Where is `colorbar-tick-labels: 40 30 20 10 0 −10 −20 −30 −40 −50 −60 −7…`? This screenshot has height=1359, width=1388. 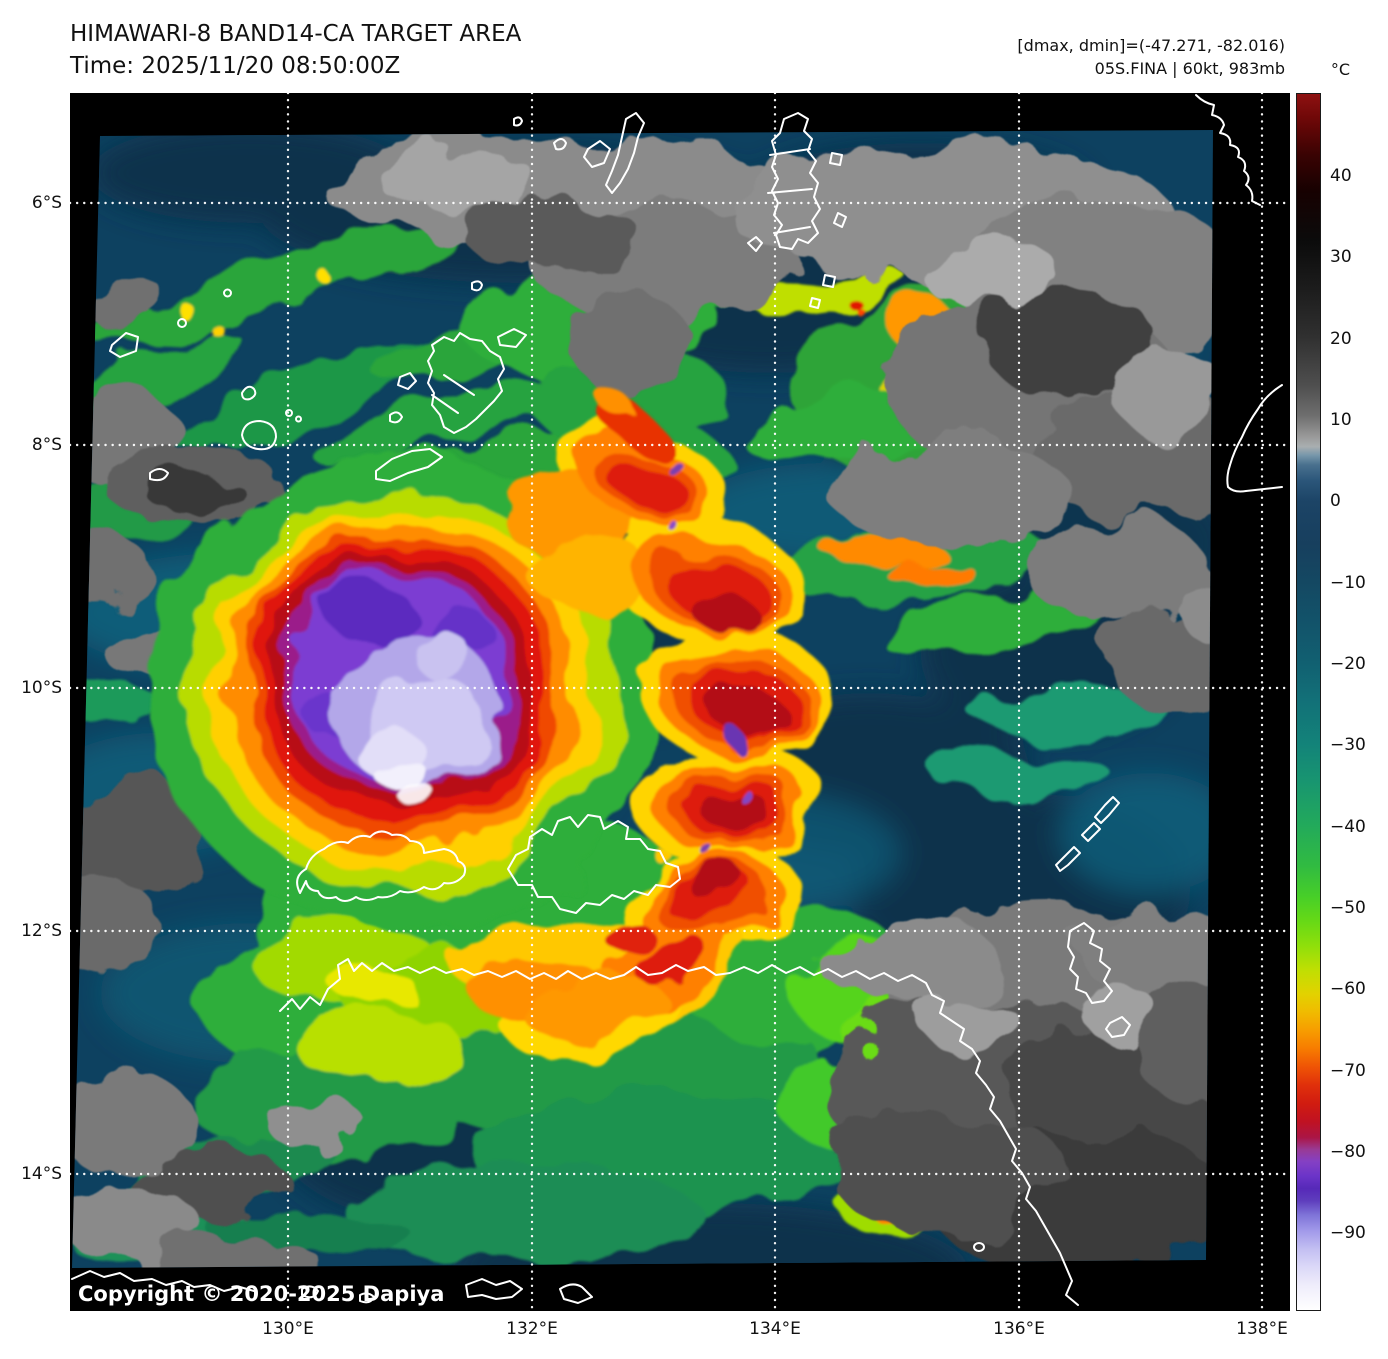 colorbar-tick-labels: 40 30 20 10 0 −10 −20 −30 −40 −50 −60 −7… is located at coordinates (1358, 702).